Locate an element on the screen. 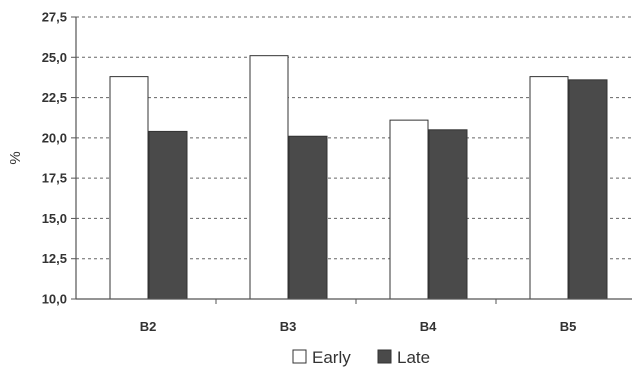 The width and height of the screenshot is (632, 370). legend-label-late: Late is located at coordinates (413, 357).